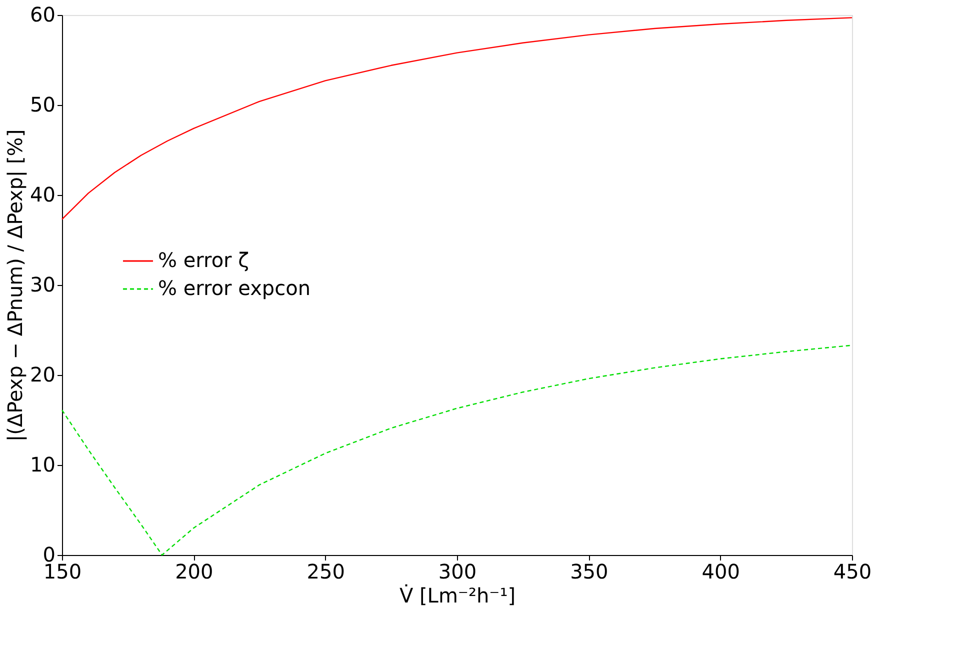 This screenshot has width=969, height=666. Describe the element at coordinates (43, 374) in the screenshot. I see `y-tick-label: 20` at that location.